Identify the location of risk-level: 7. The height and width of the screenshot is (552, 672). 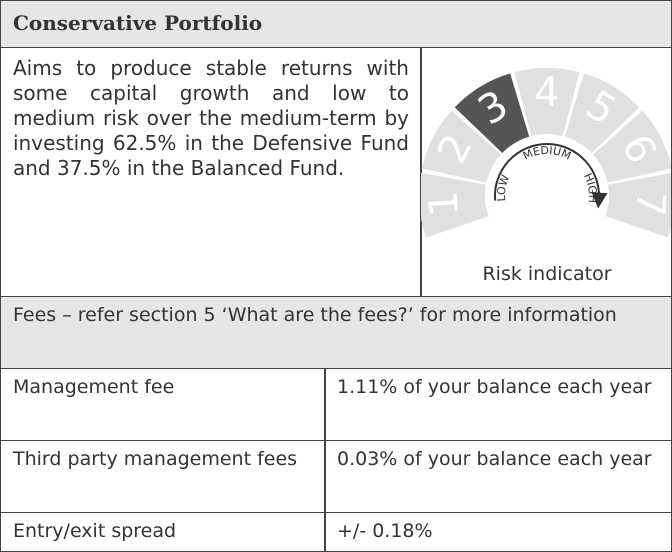
(649, 203).